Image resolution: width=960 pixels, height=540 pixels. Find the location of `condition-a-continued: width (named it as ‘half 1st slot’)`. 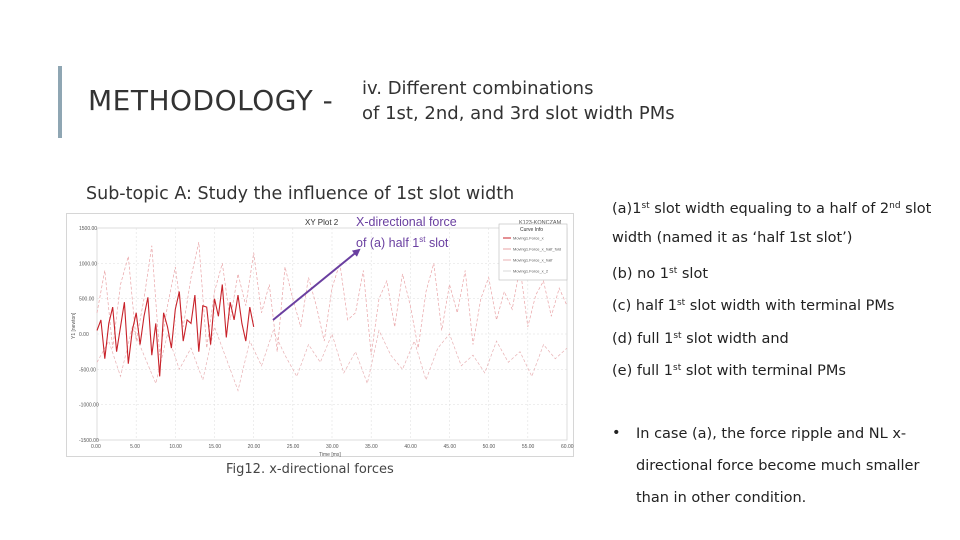

condition-a-continued: width (named it as ‘half 1st slot’) is located at coordinates (732, 238).